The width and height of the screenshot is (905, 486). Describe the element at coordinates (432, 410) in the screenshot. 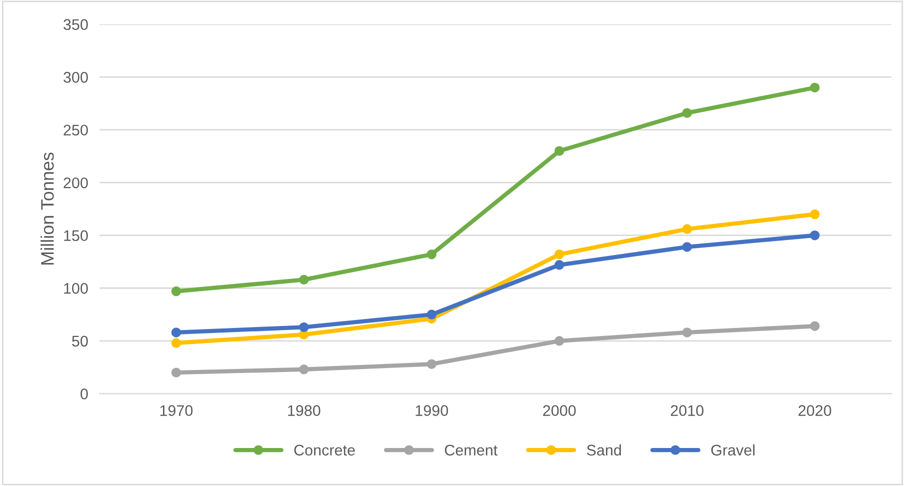

I see `x-tick-label: 1990` at that location.